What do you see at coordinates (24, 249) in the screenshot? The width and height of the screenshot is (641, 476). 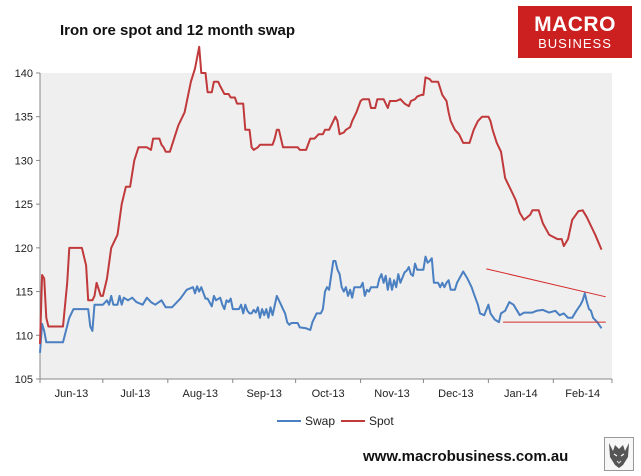 I see `y-tick-label: 120` at bounding box center [24, 249].